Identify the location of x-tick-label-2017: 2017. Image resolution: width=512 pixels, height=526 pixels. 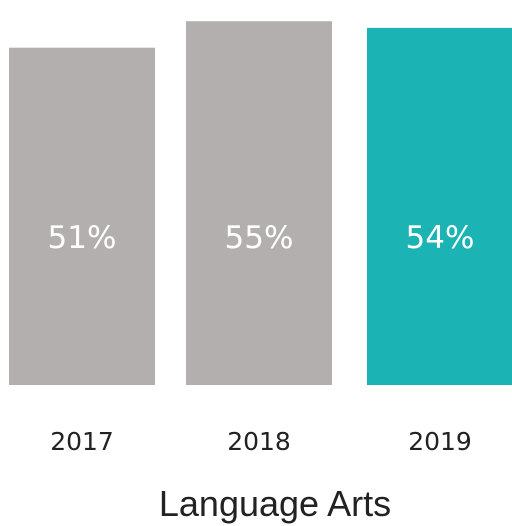
(82, 441).